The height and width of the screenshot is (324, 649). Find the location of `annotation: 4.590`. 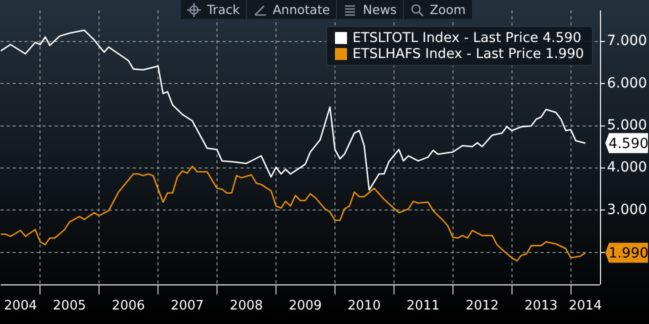

annotation: 4.590 is located at coordinates (628, 144).